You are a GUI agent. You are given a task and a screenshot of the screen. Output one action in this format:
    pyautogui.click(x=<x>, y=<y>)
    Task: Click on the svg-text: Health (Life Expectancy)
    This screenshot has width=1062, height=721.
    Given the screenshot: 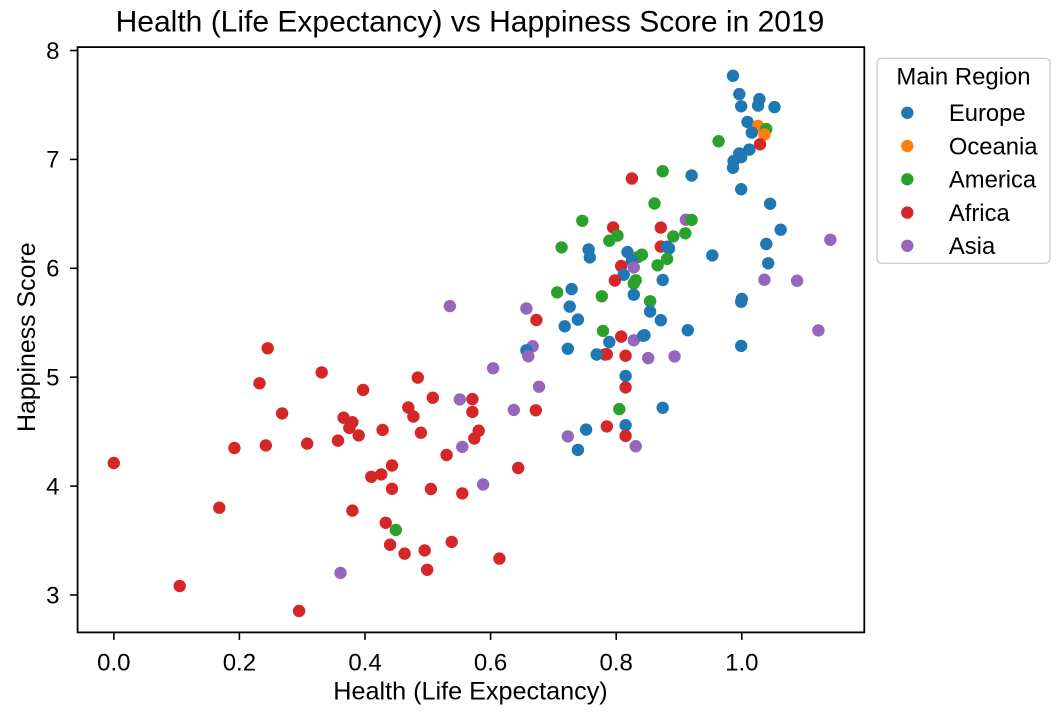 What is the action you would take?
    pyautogui.click(x=470, y=692)
    